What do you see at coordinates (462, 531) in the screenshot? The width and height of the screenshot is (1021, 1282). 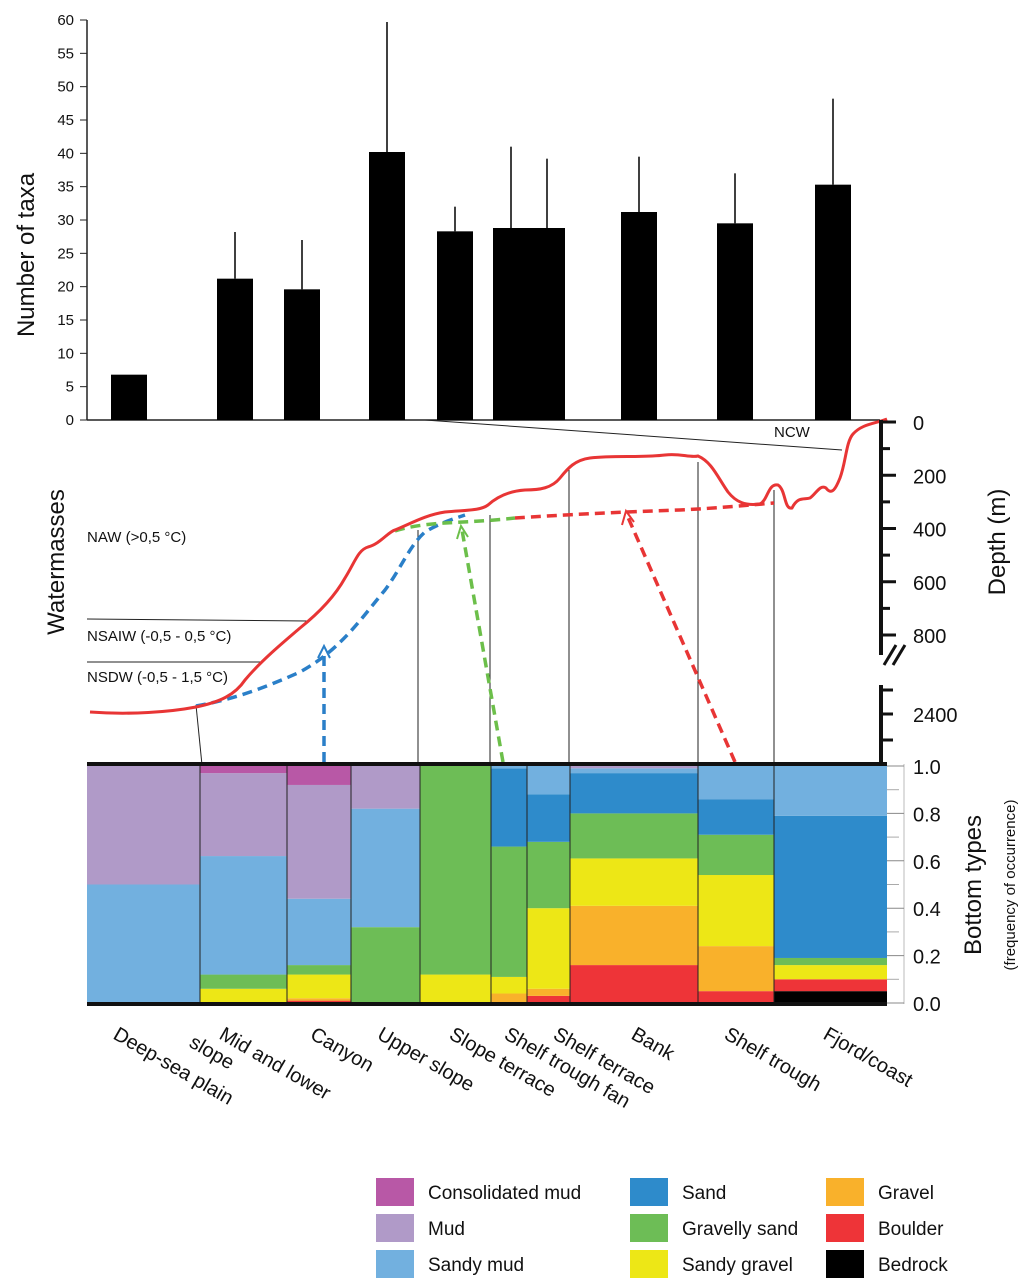 I see `green-arrow-head` at bounding box center [462, 531].